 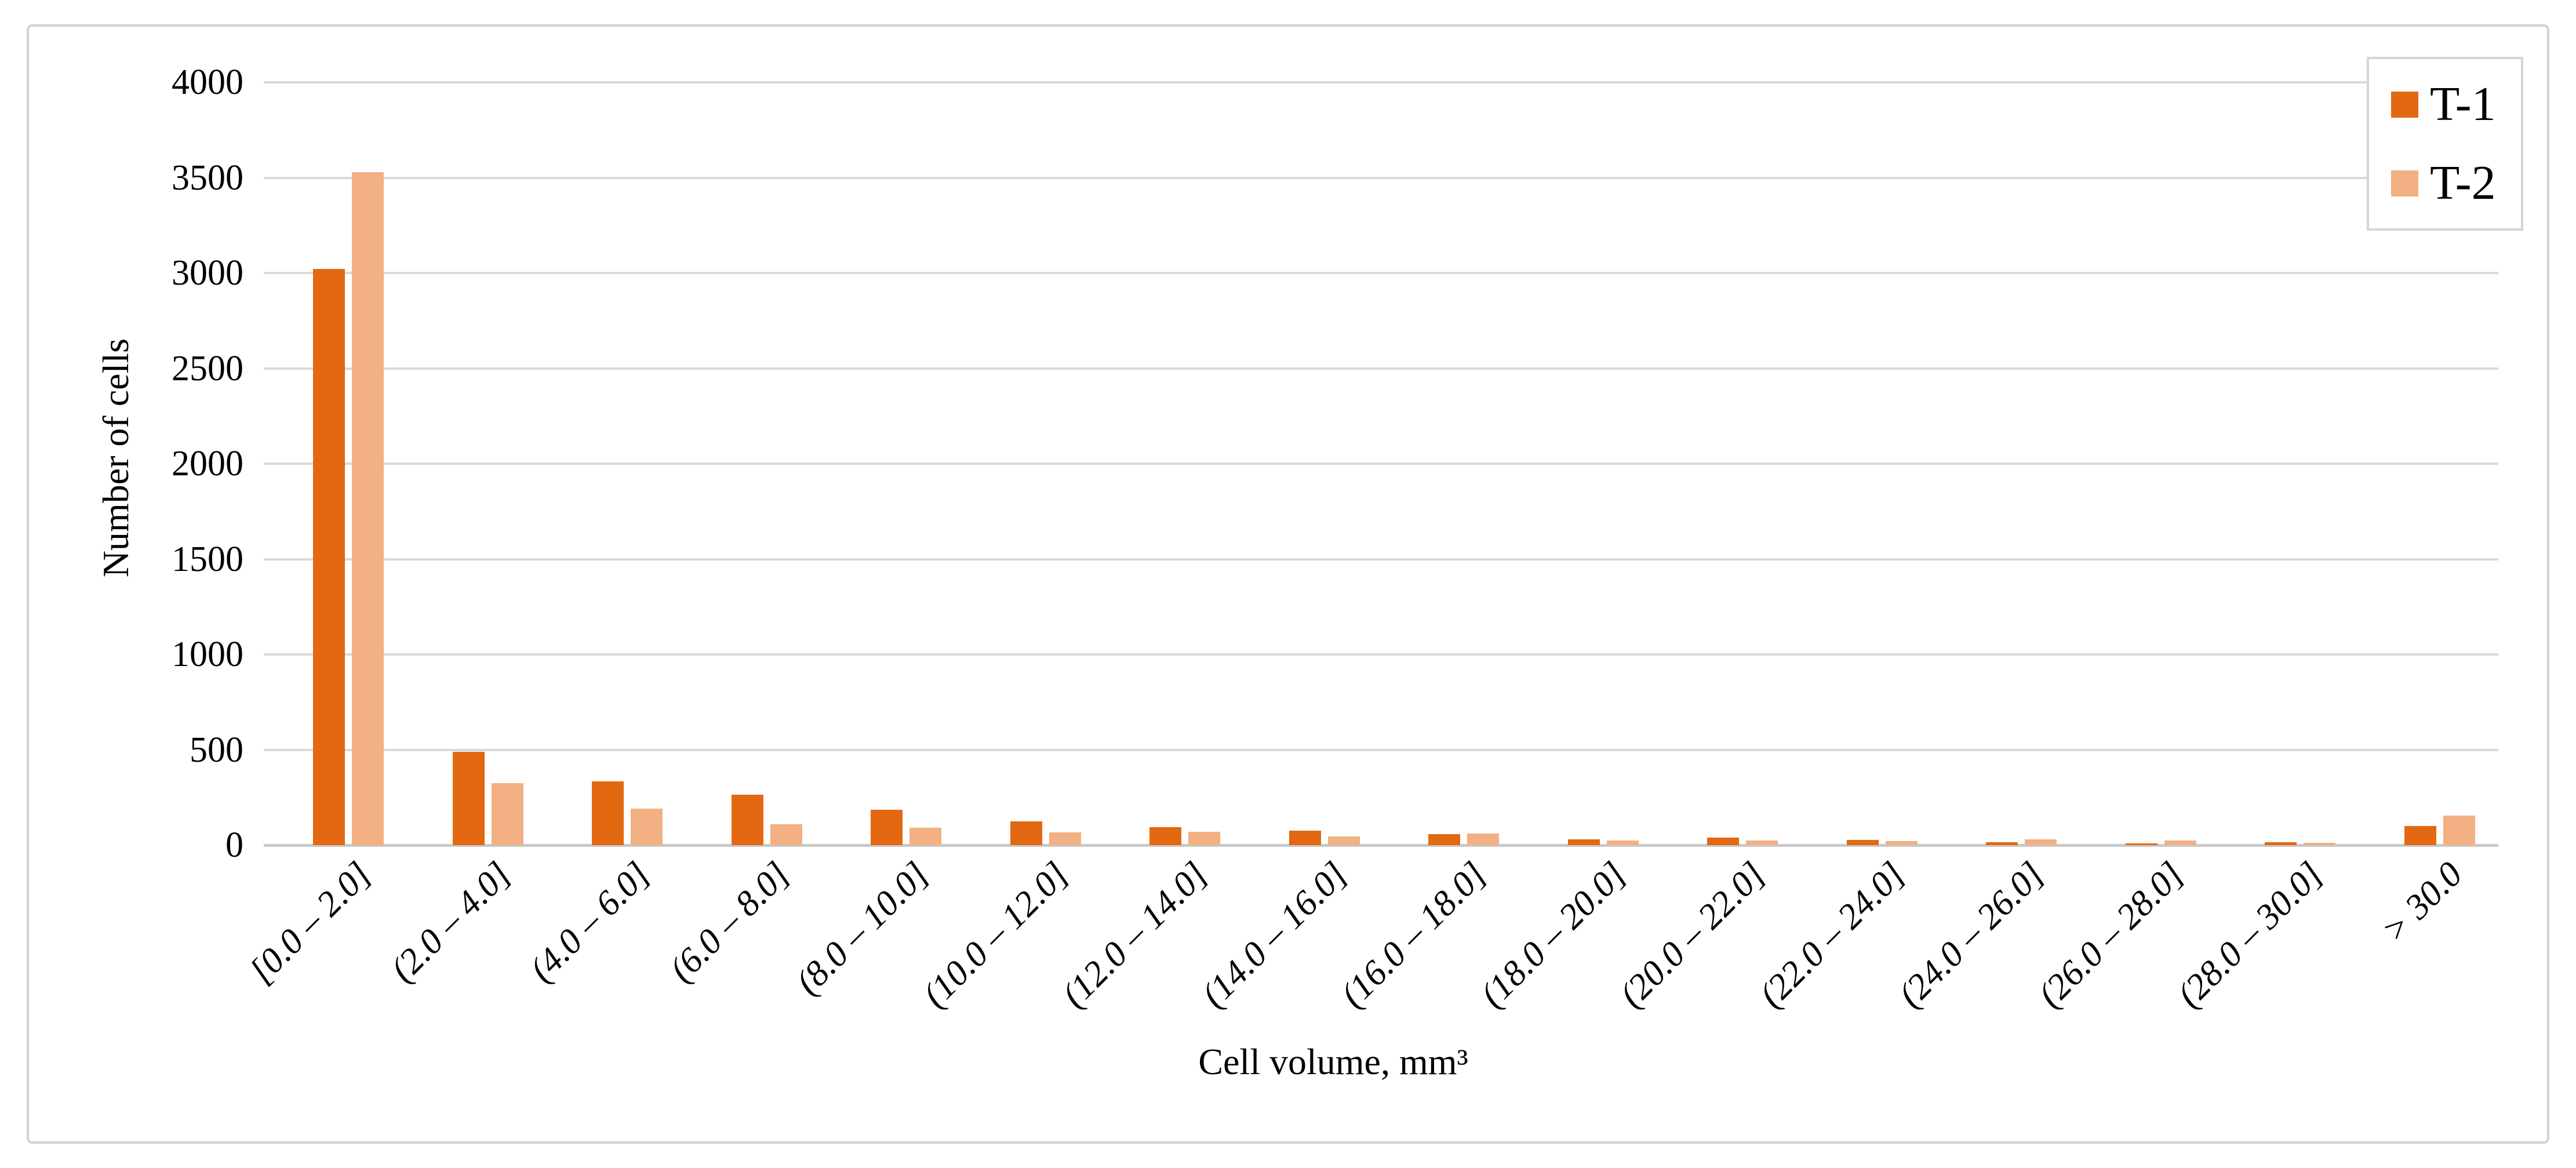 What do you see at coordinates (608, 813) in the screenshot?
I see `bar-t-1-cat2` at bounding box center [608, 813].